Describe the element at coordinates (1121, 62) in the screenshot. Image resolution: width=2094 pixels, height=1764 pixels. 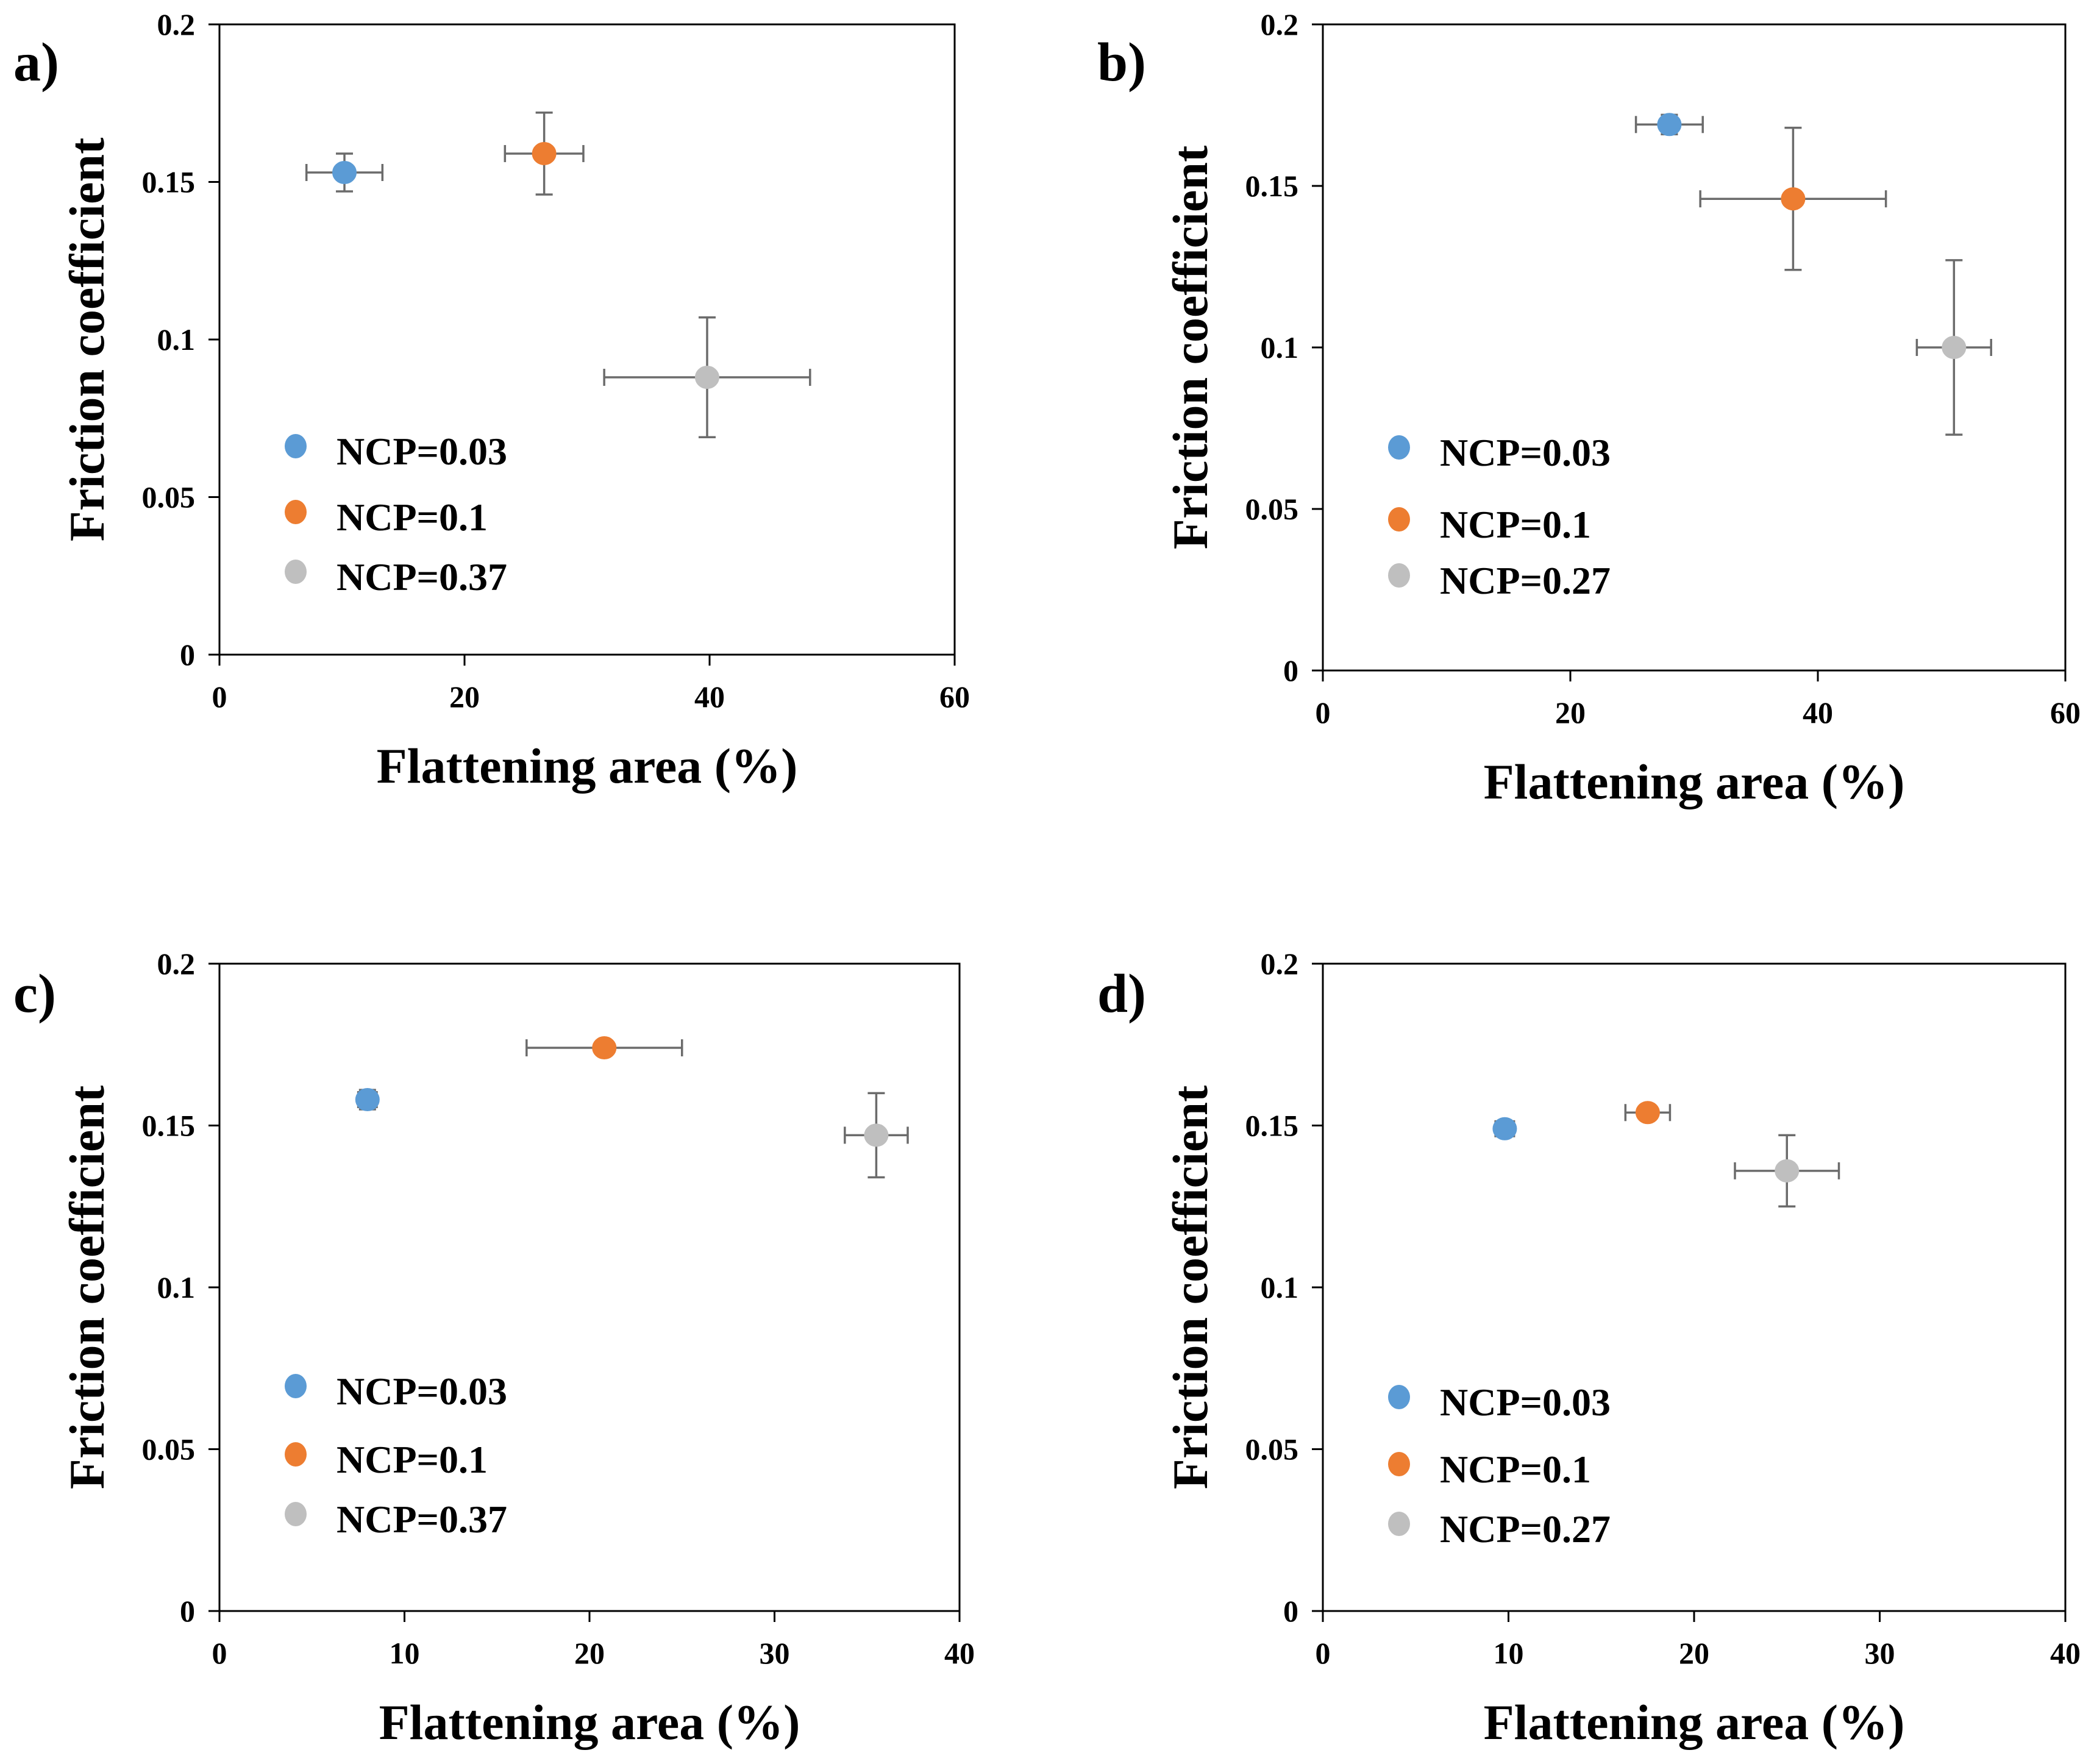
I see `panel-label: b)` at that location.